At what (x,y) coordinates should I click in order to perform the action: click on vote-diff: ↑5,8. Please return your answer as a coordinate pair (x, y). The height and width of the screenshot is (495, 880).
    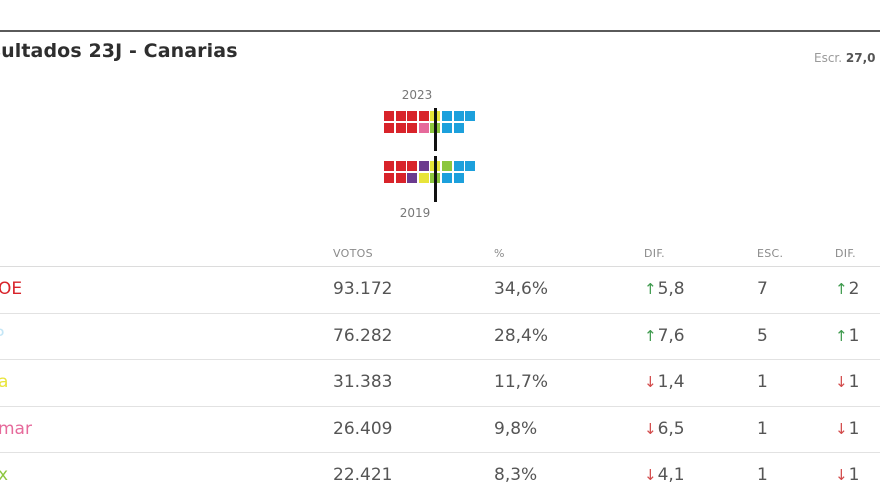
    Looking at the image, I should click on (664, 289).